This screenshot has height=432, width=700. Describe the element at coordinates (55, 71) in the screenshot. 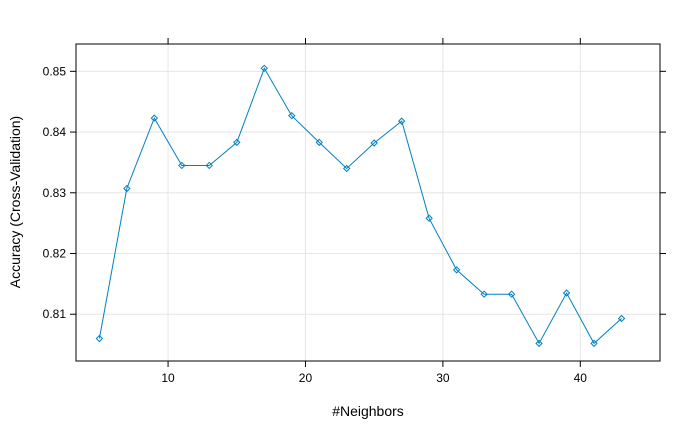

I see `y-tick-label: 0.85` at that location.